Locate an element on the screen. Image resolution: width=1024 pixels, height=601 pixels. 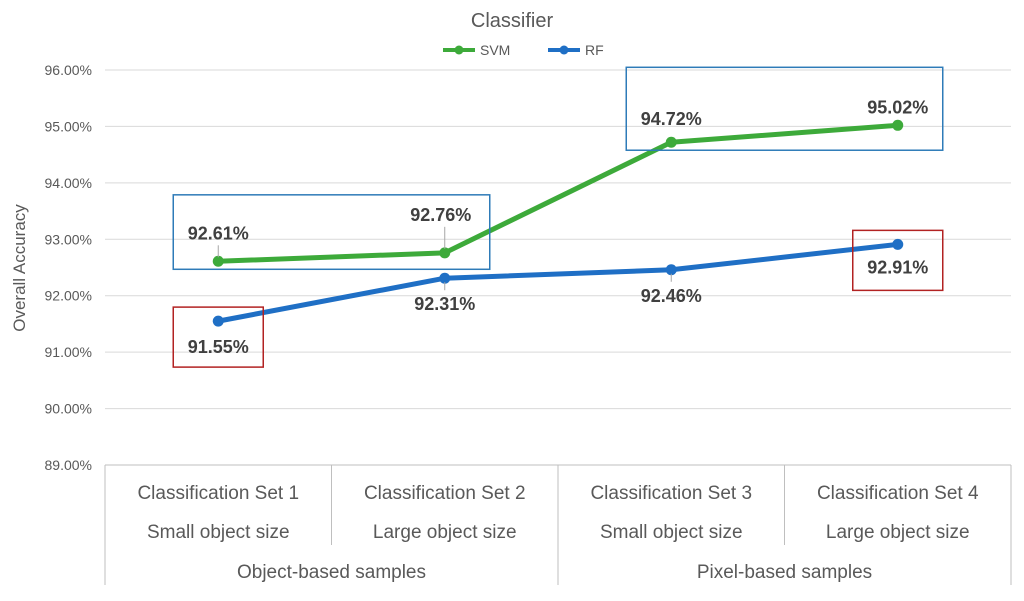
y-tick-label: 90.00% is located at coordinates (68, 409).